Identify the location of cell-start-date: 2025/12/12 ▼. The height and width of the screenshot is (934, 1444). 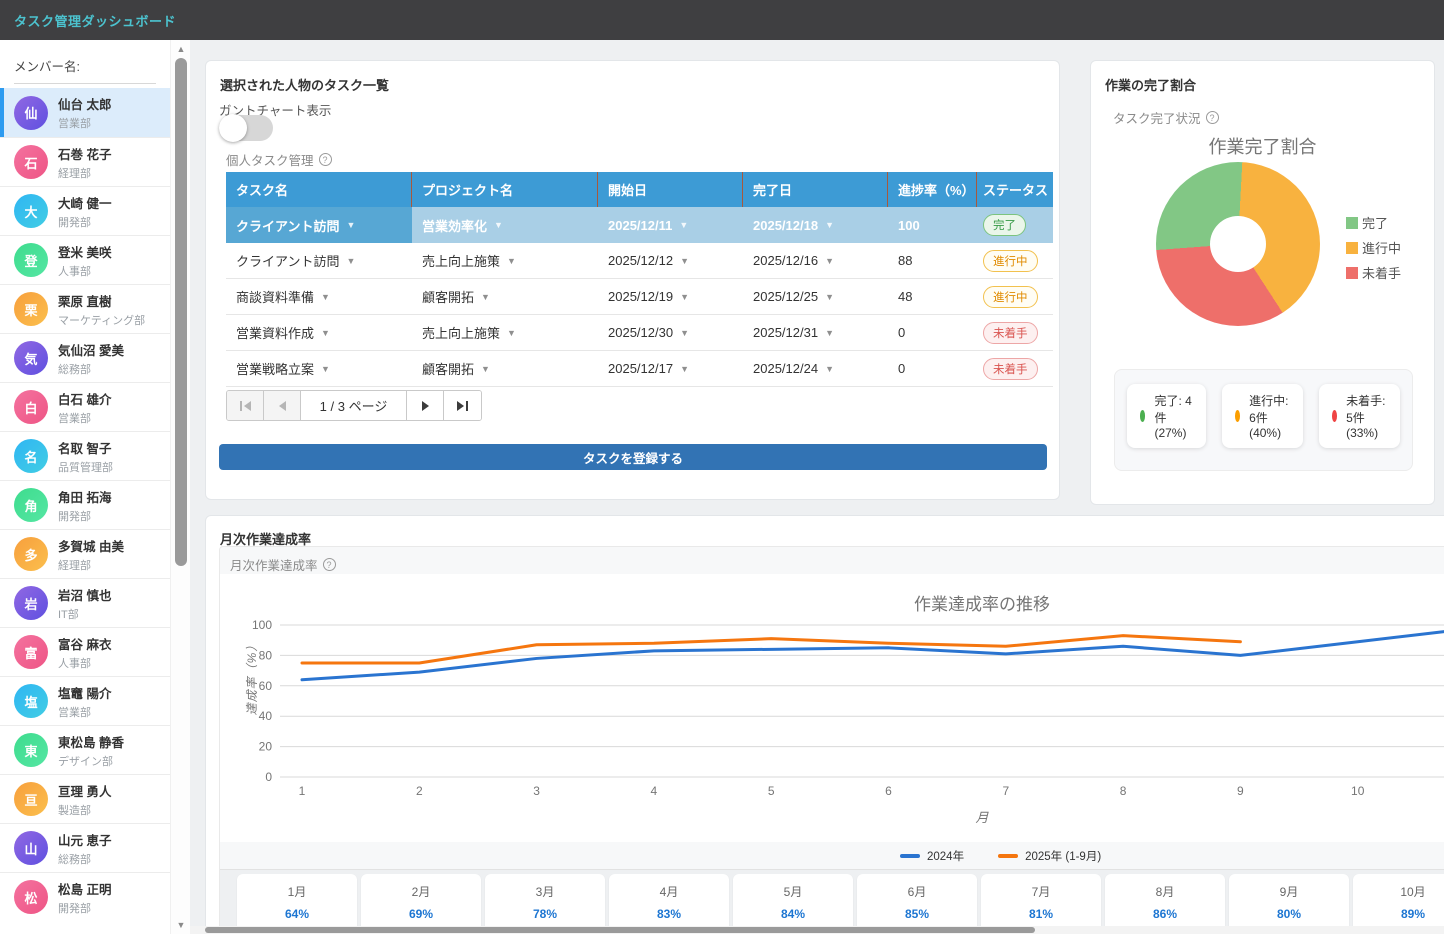
(670, 260).